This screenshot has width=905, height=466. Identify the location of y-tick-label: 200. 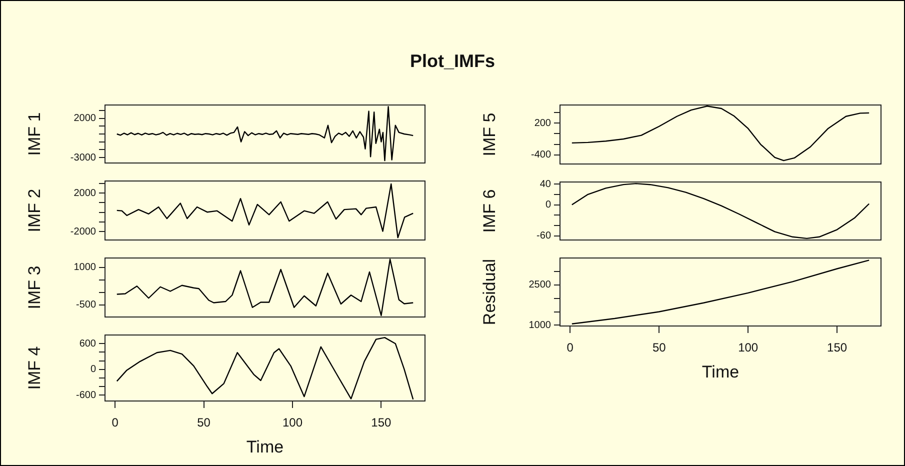
(543, 123).